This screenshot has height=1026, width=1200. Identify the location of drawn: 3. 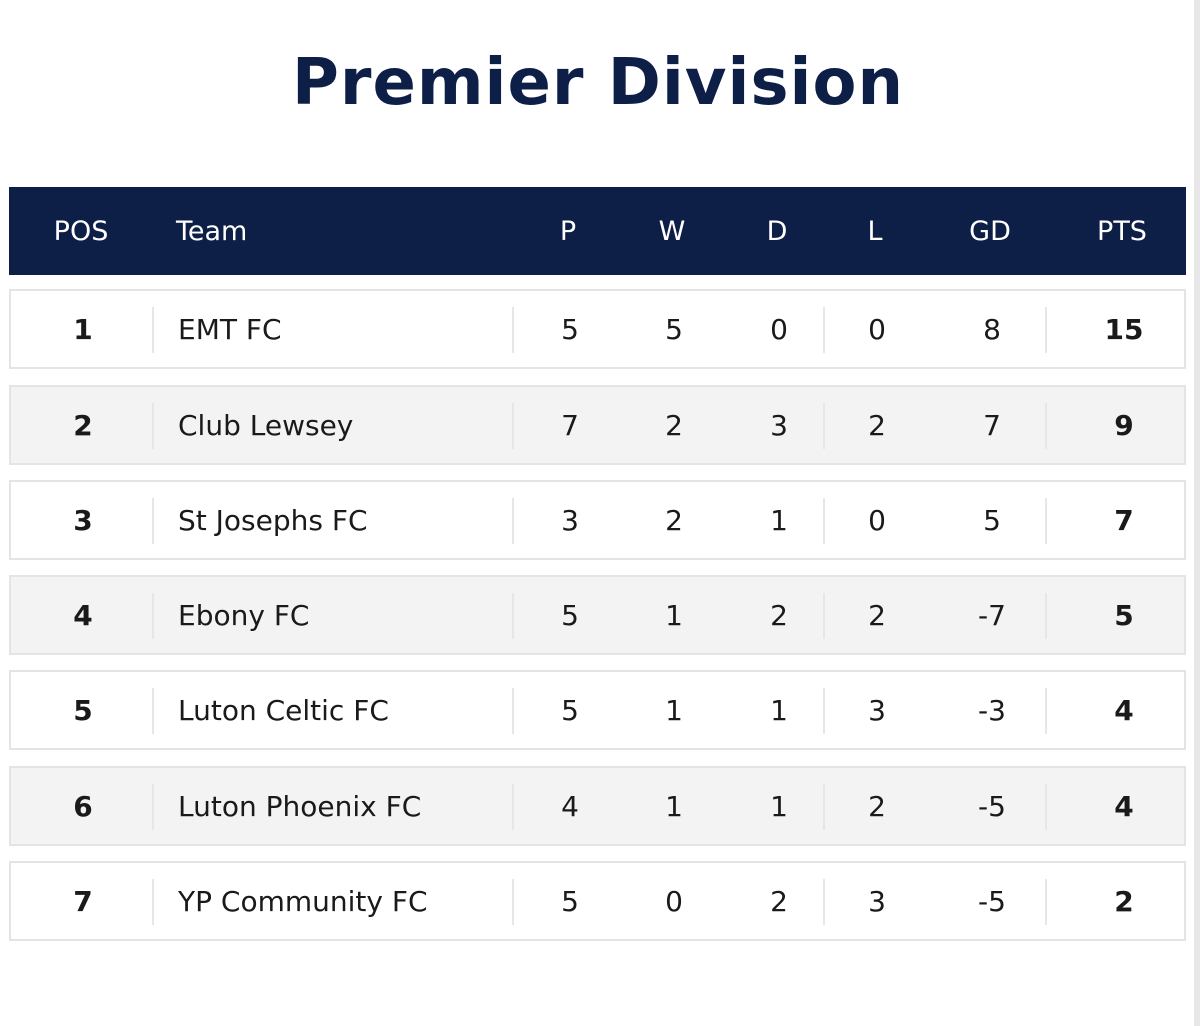
(779, 425).